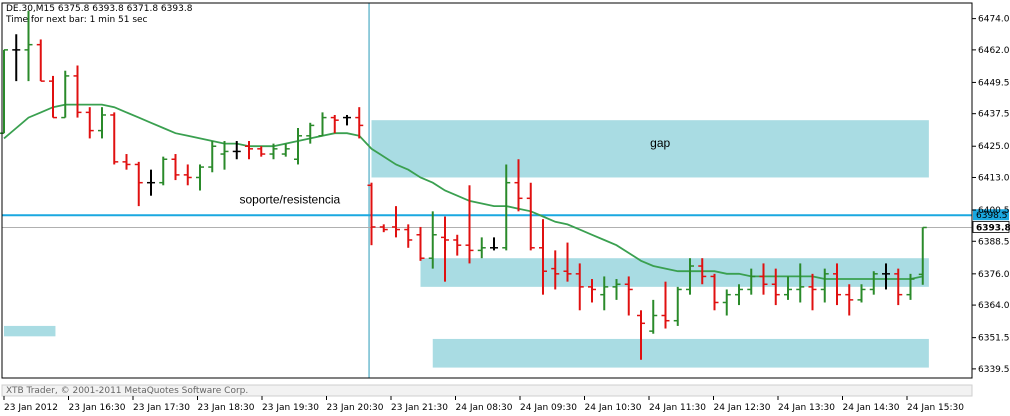 Image resolution: width=1010 pixels, height=416 pixels. Describe the element at coordinates (994, 370) in the screenshot. I see `y-tick-label: 6339.5` at that location.